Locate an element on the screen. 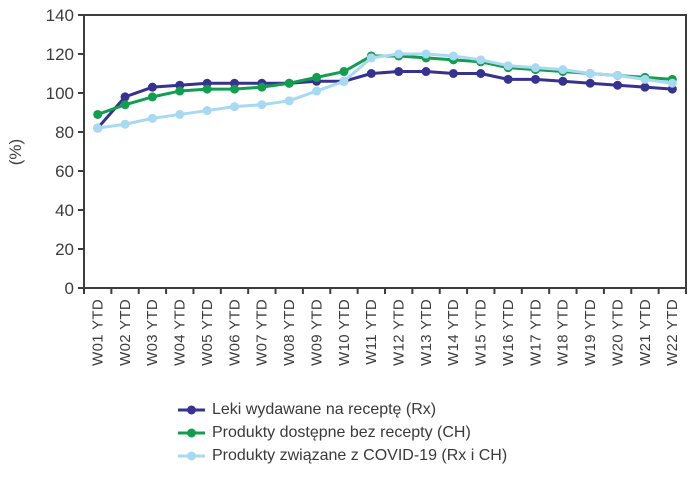 The height and width of the screenshot is (483, 700). x-tick-label: W11 YTD is located at coordinates (371, 332).